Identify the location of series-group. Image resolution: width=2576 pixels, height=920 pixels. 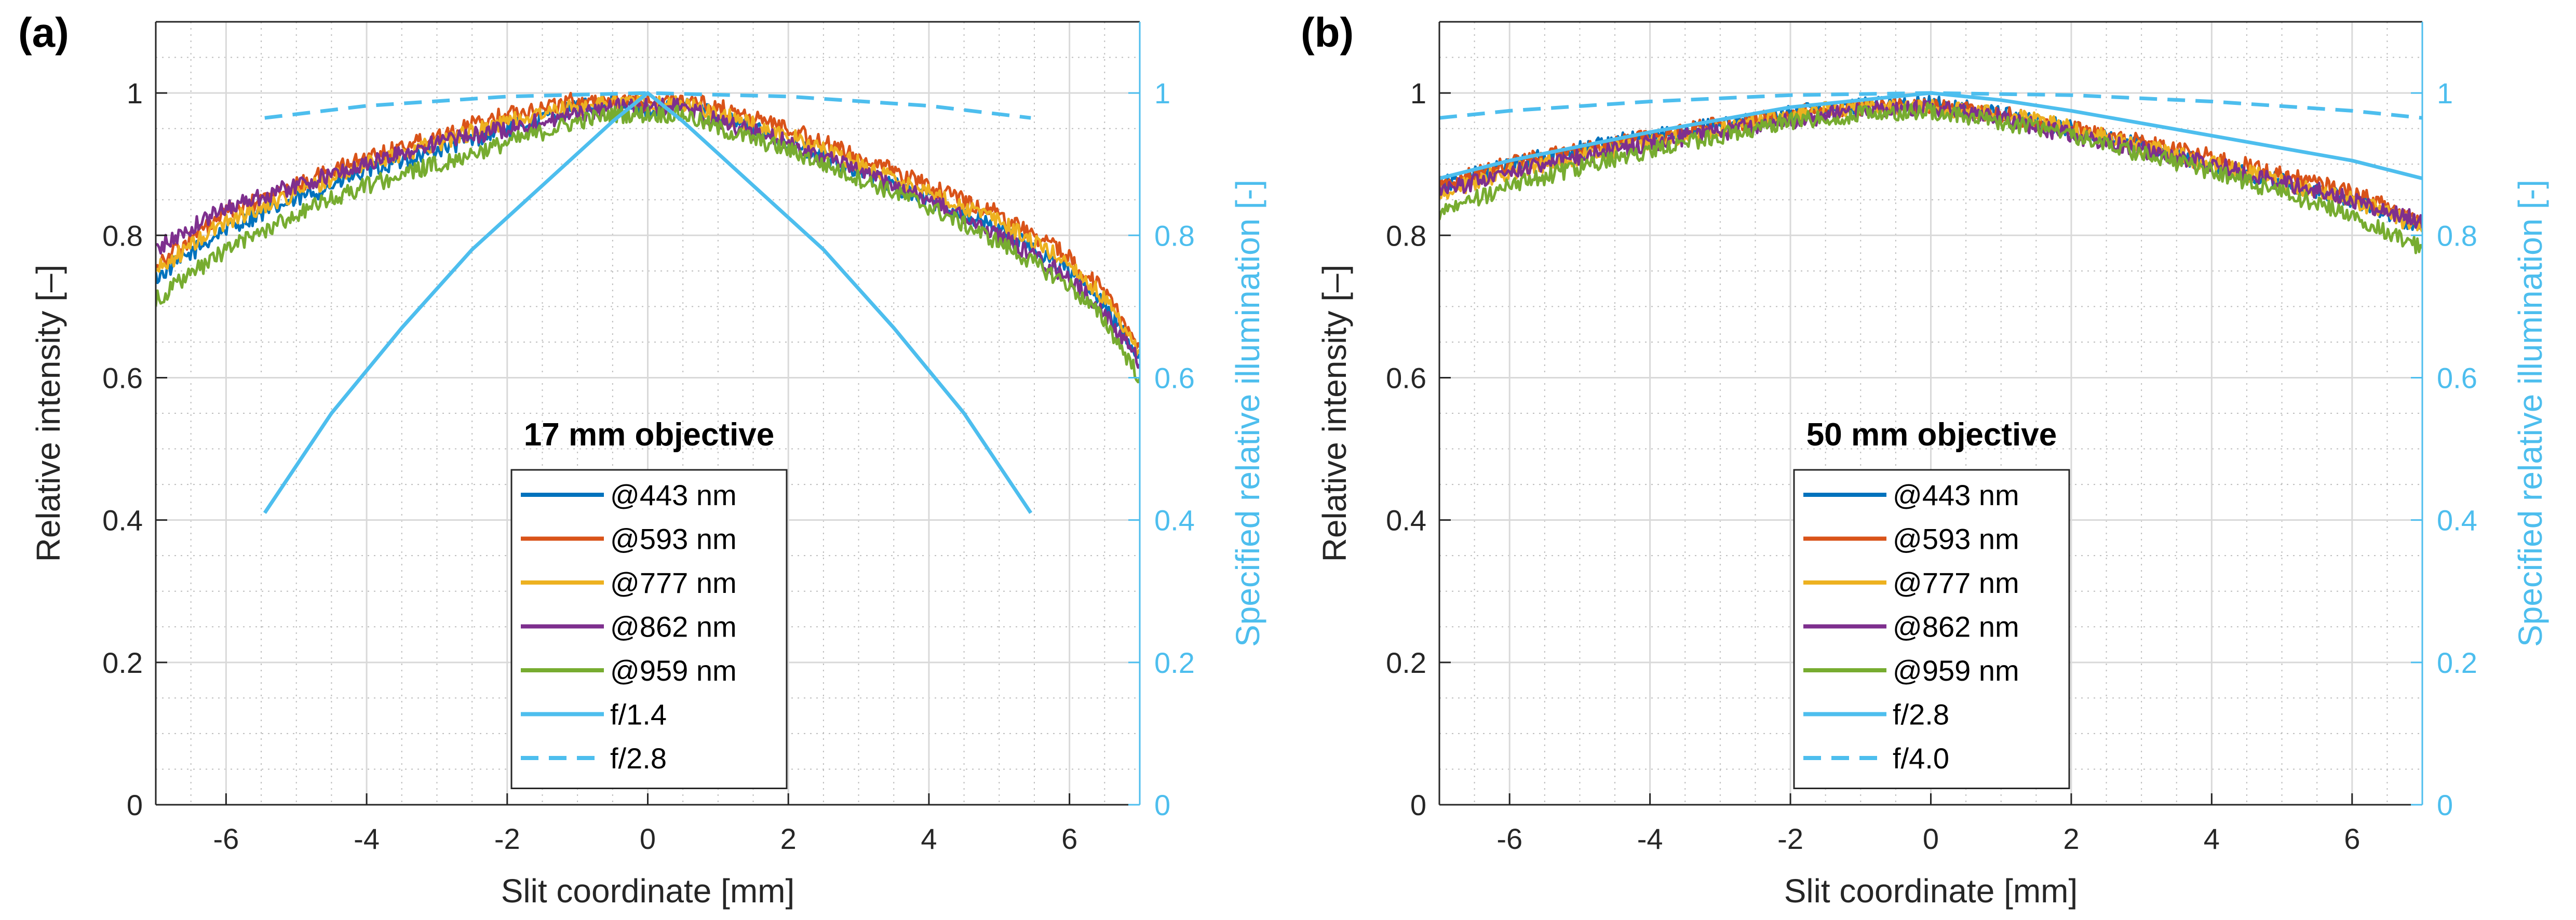
(1930, 173).